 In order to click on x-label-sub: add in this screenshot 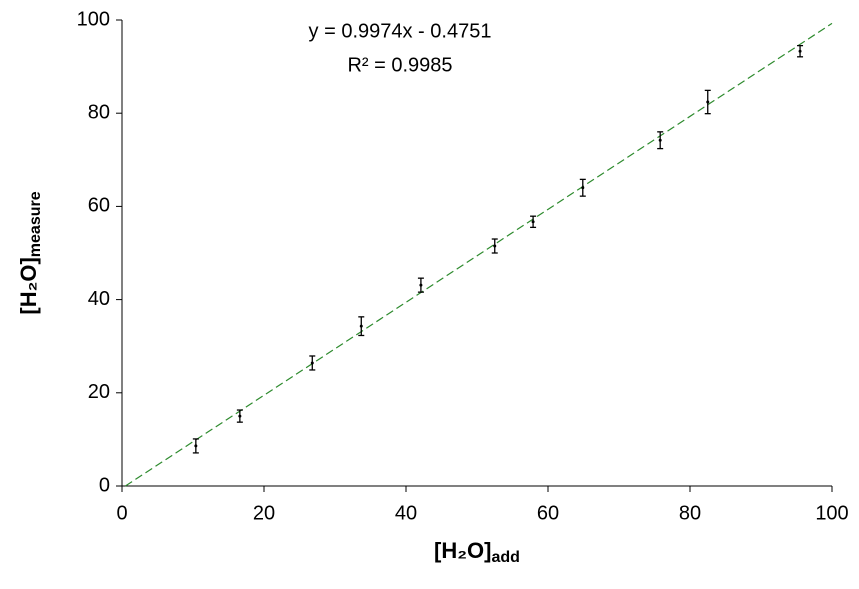, I will do `click(505, 557)`.